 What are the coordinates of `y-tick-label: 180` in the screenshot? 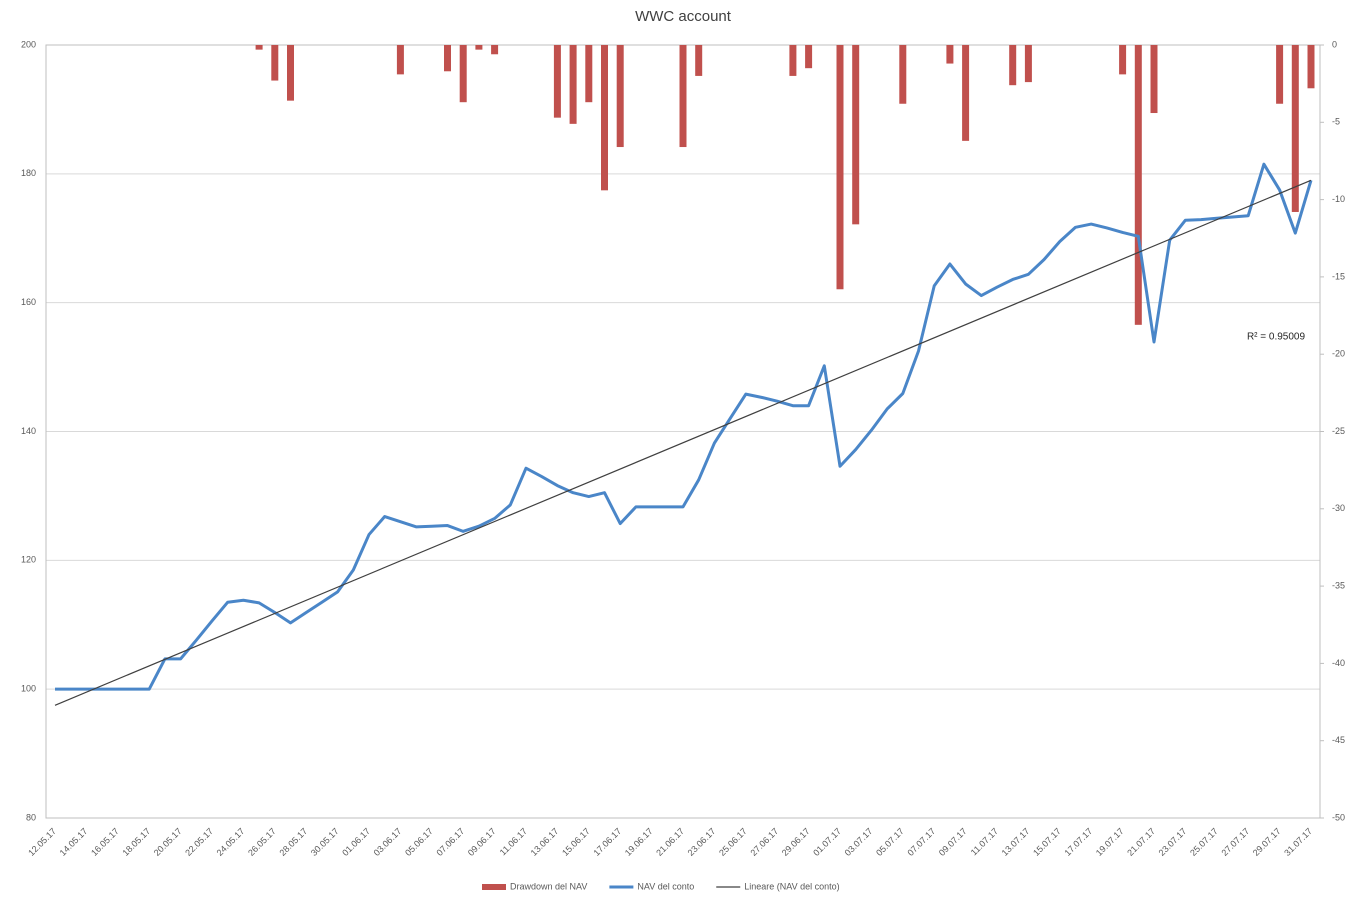 It's located at (28, 173).